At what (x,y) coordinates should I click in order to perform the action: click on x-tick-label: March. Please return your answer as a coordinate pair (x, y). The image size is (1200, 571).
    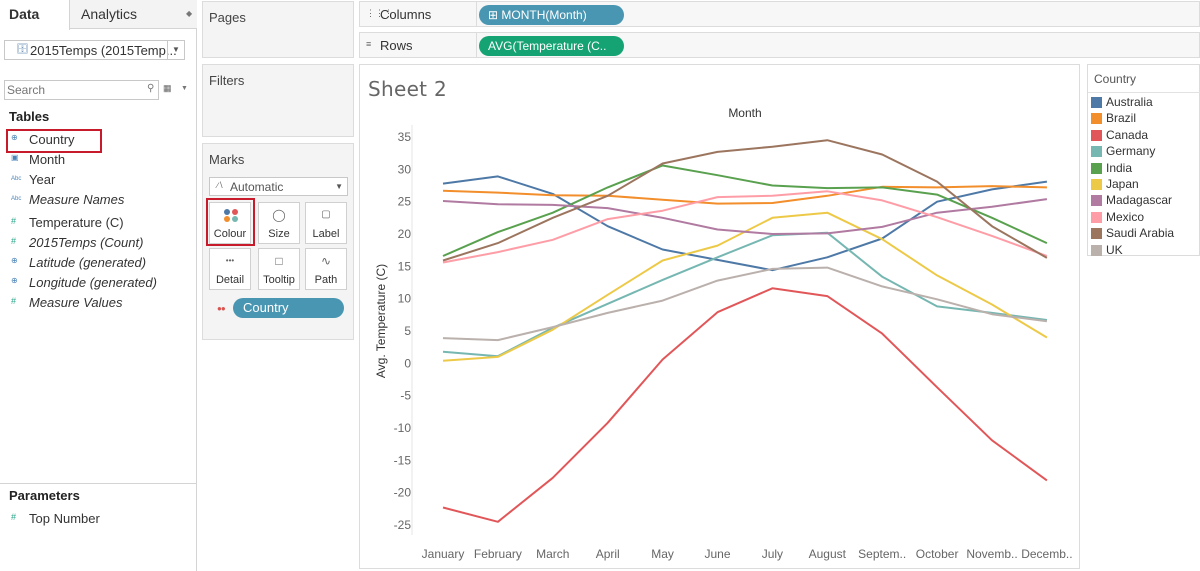
    Looking at the image, I should click on (552, 554).